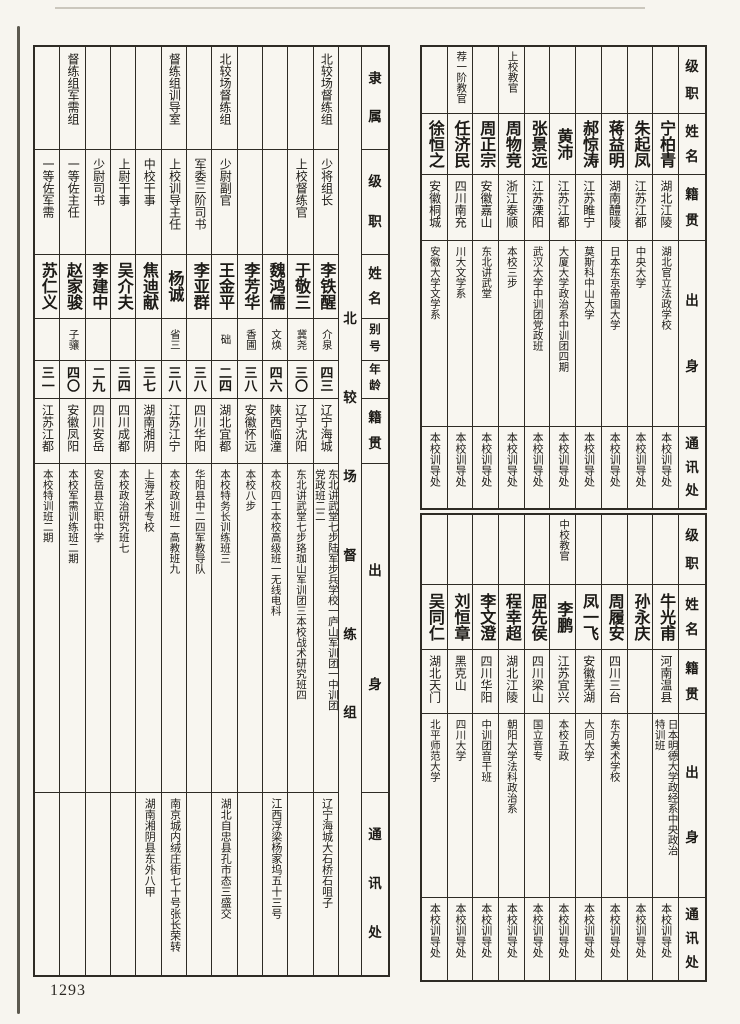 The height and width of the screenshot is (1024, 740). What do you see at coordinates (511, 206) in the screenshot?
I see `cell-origin: 浙江泰顺` at bounding box center [511, 206].